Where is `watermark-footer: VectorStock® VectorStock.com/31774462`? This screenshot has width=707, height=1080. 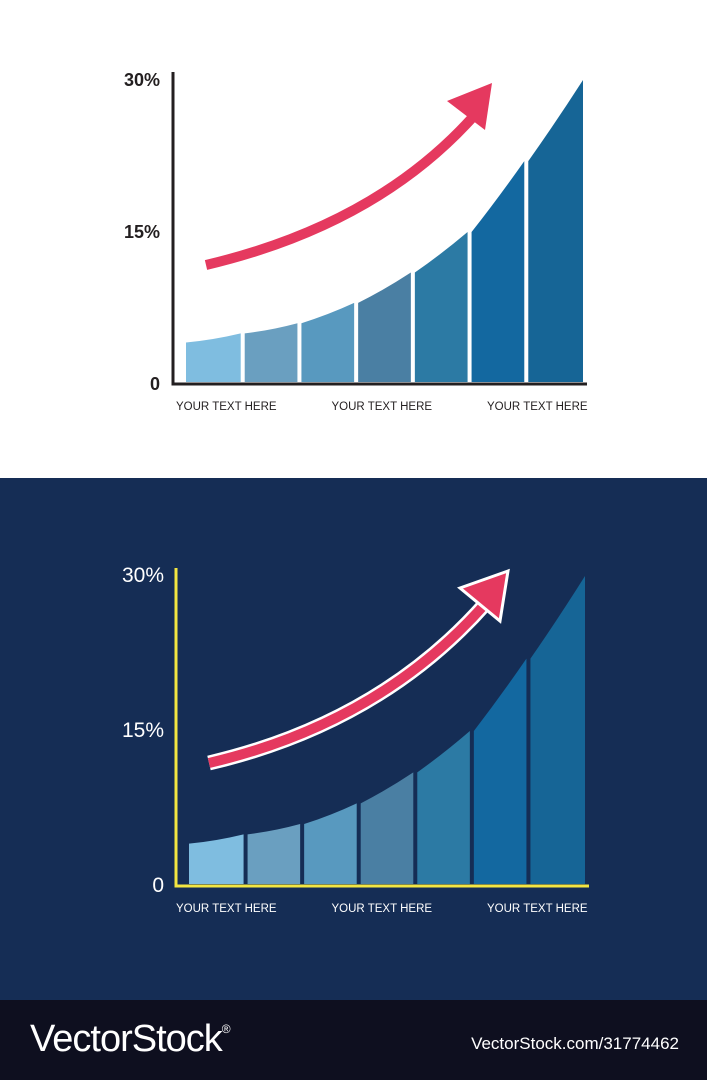
watermark-footer: VectorStock® VectorStock.com/31774462 is located at coordinates (353, 1040).